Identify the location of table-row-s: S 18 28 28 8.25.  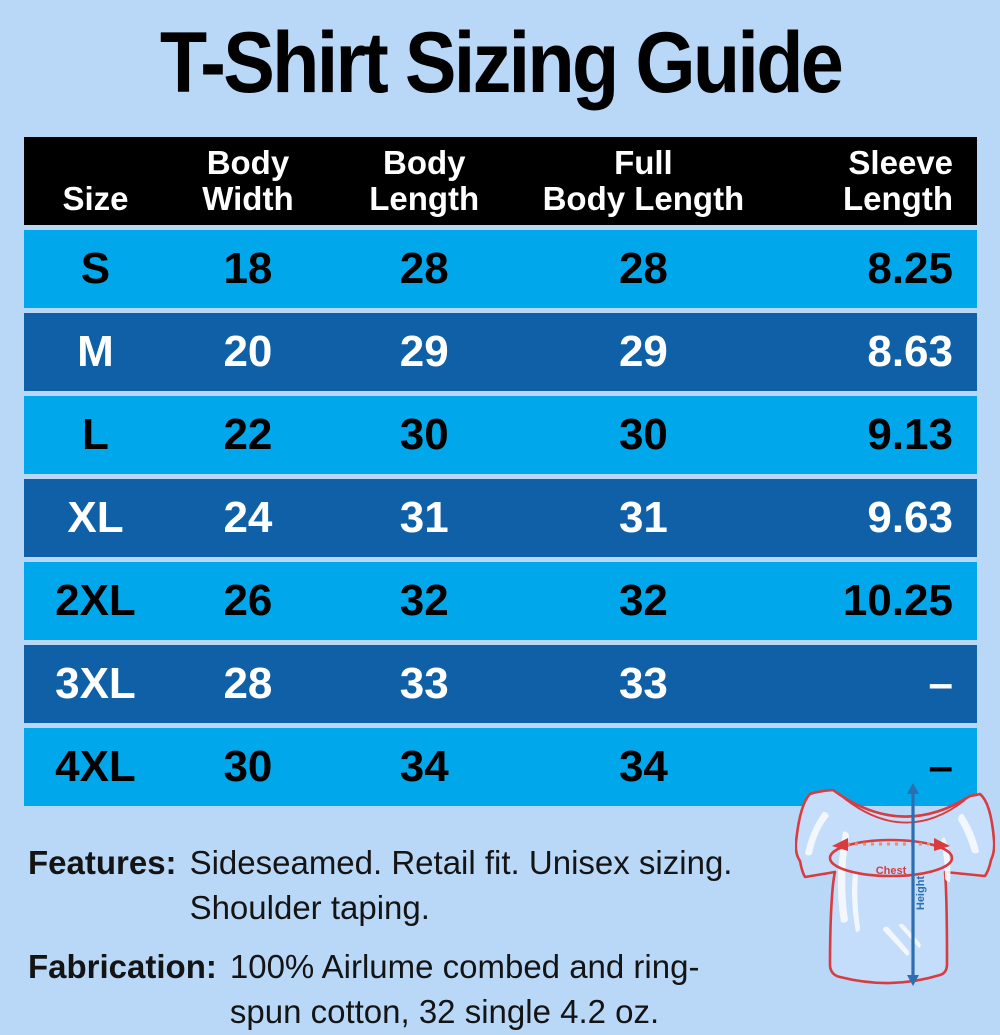
(500, 269).